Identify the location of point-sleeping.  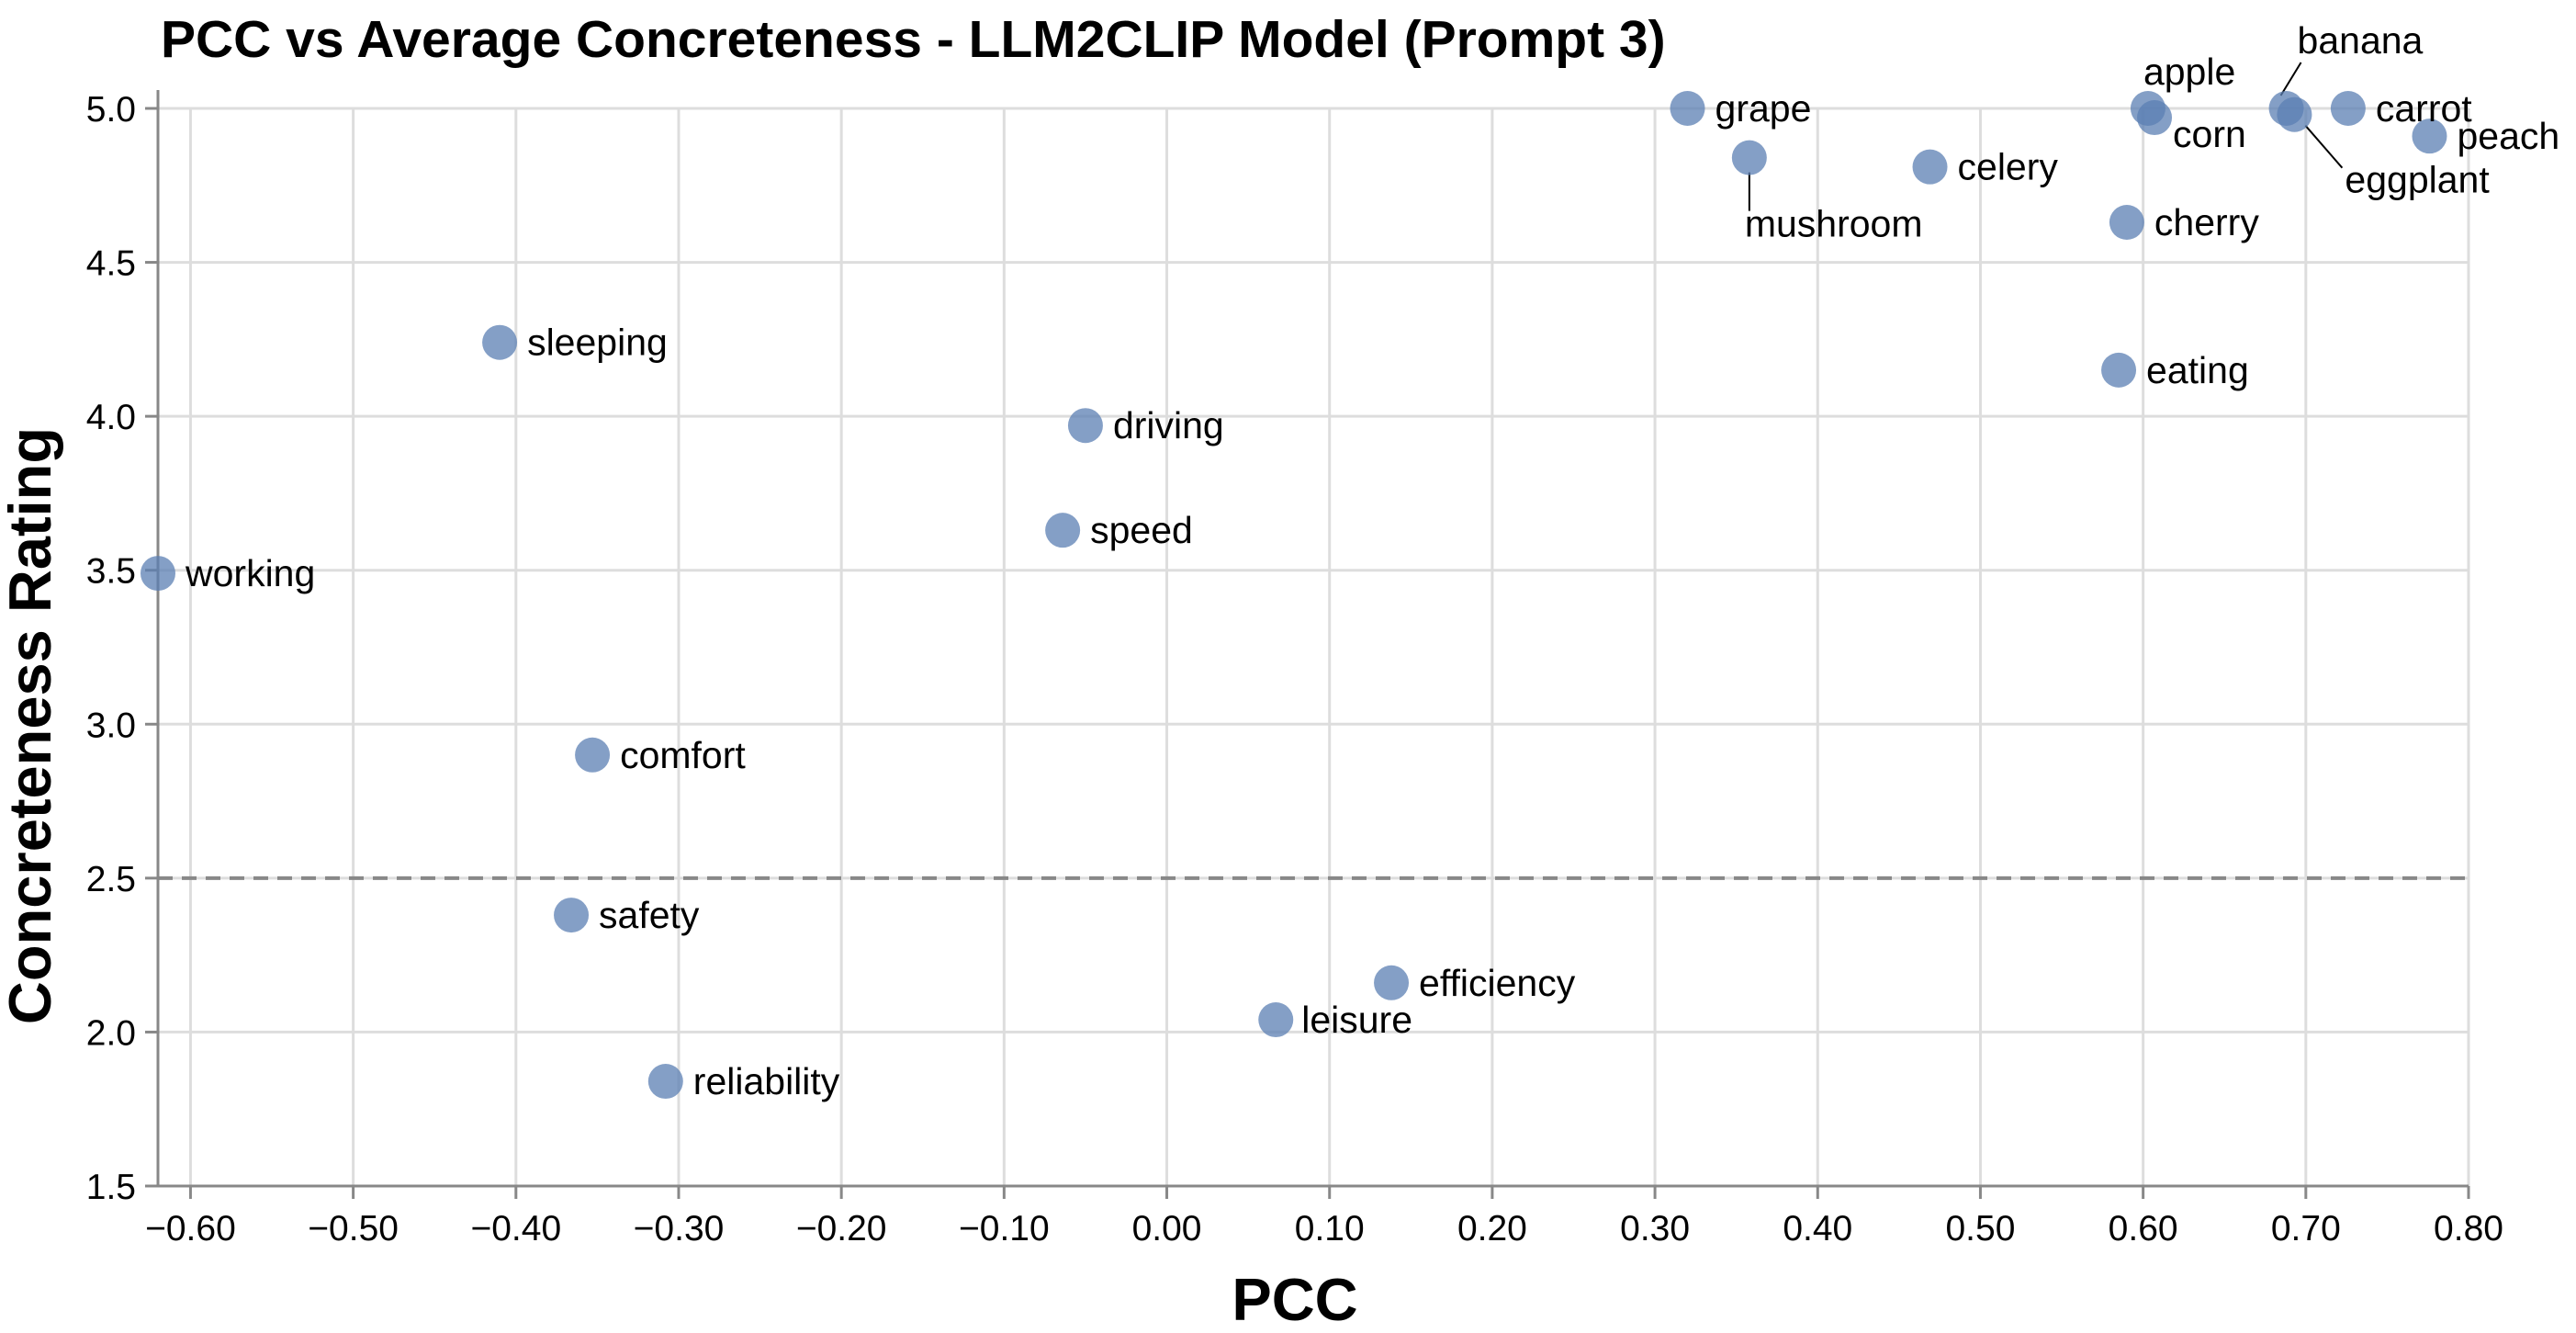
(500, 342).